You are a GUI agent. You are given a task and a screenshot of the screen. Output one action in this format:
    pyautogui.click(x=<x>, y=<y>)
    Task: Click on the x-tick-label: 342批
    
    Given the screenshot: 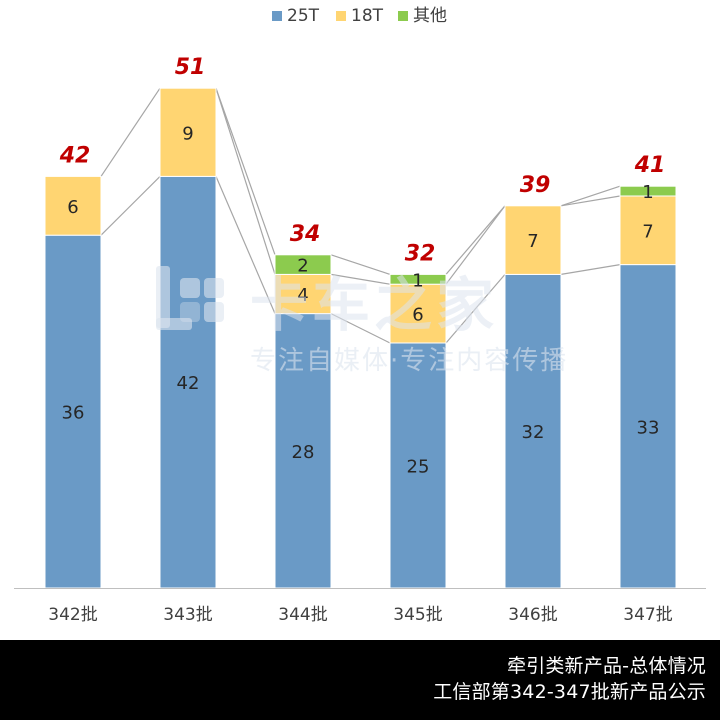 What is the action you would take?
    pyautogui.click(x=72, y=615)
    